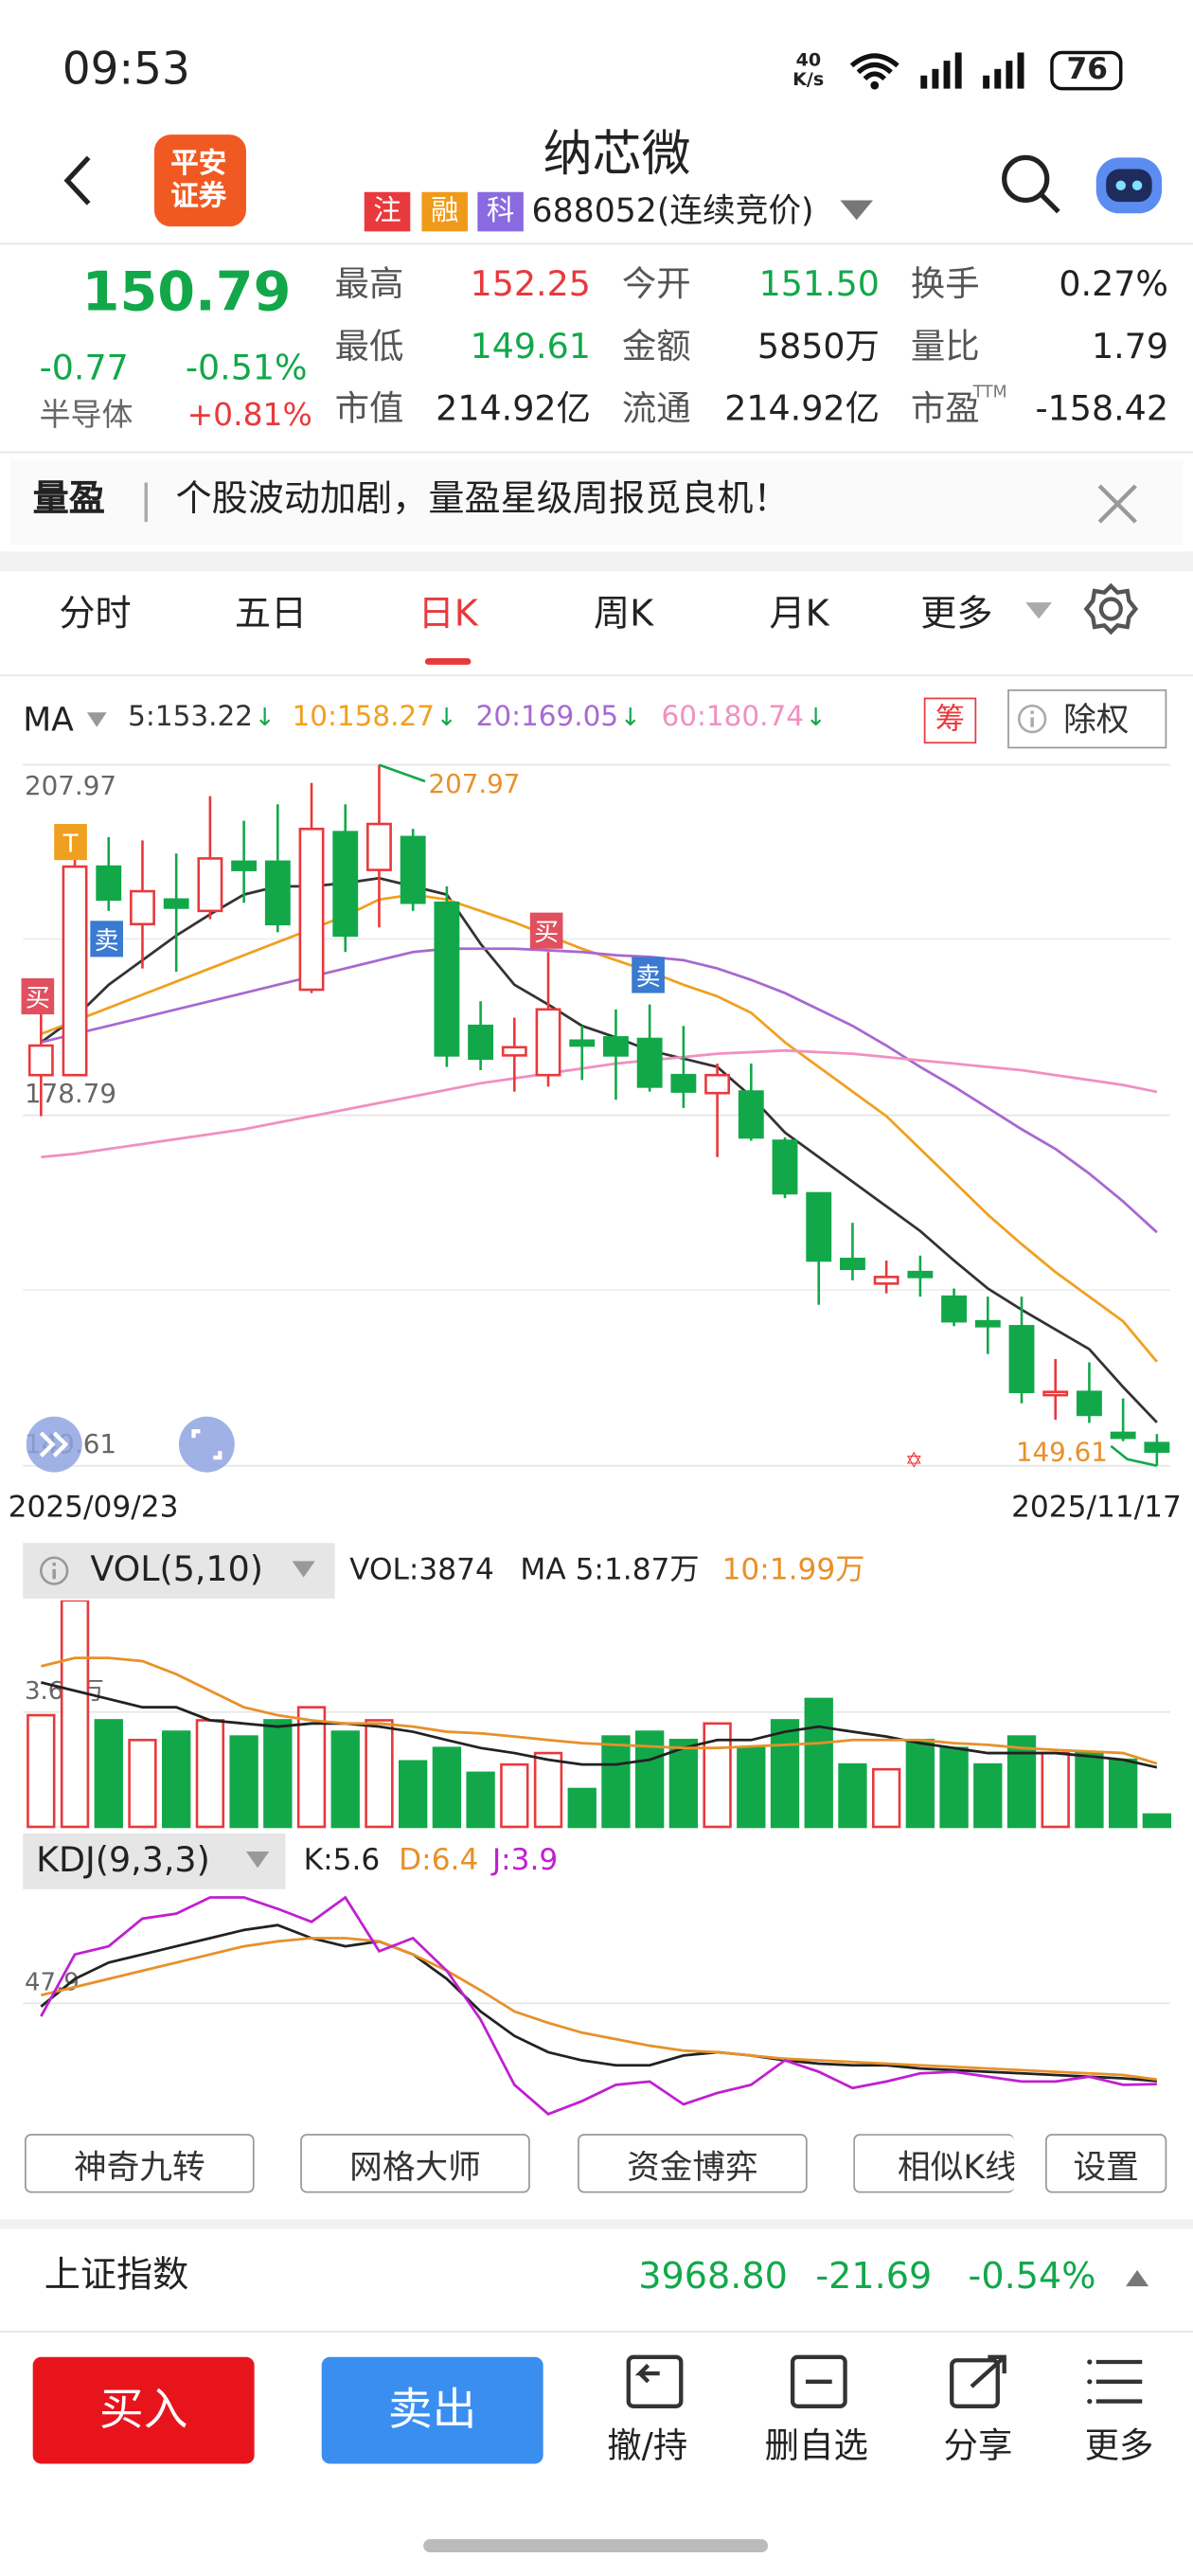 This screenshot has width=1193, height=2576. Describe the element at coordinates (415, 2163) in the screenshot. I see `tool-button: 网格大师` at that location.